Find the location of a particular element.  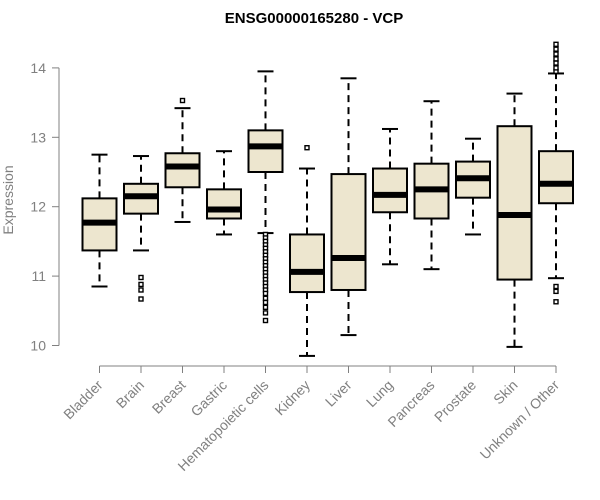

box-group-pancreas is located at coordinates (431, 185).